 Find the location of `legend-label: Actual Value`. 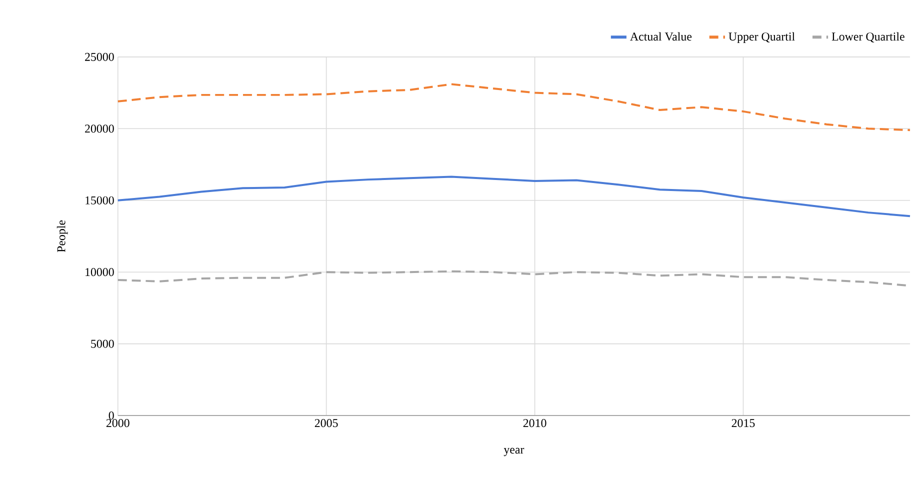

legend-label: Actual Value is located at coordinates (661, 36).